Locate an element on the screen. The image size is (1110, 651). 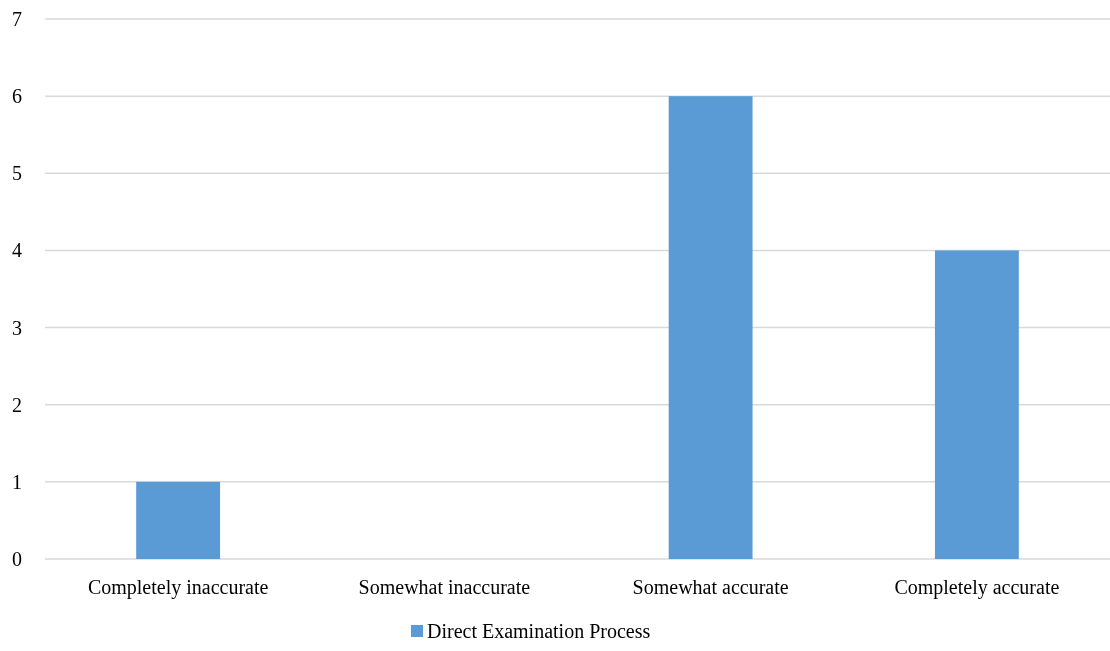
x-tick-label: Completely inaccurate is located at coordinates (178, 587).